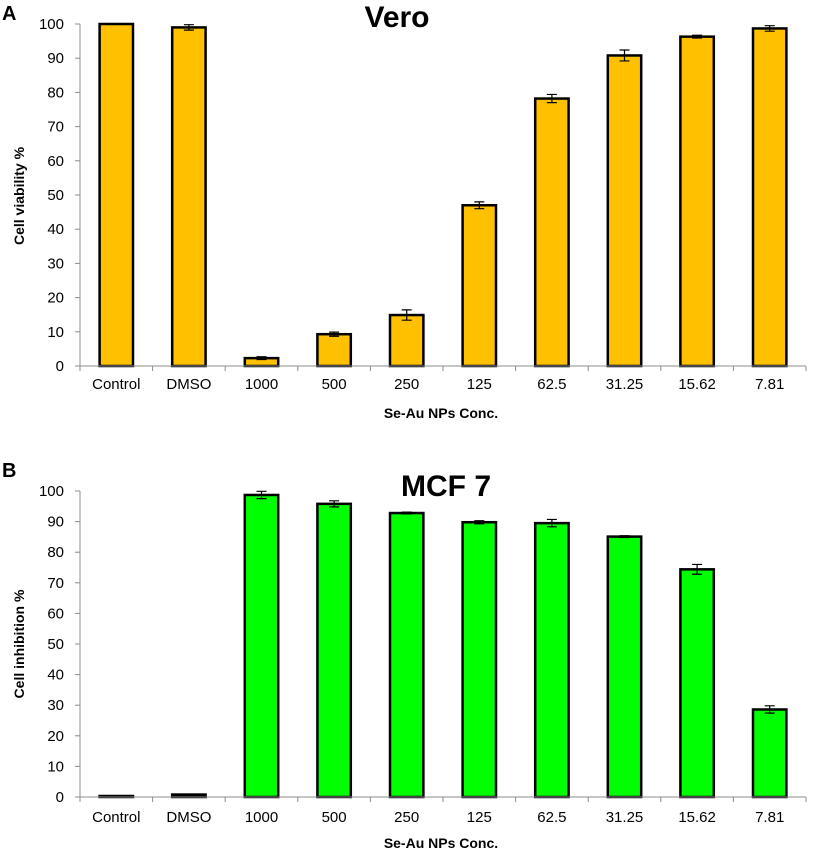 This screenshot has height=855, width=816. Describe the element at coordinates (19, 643) in the screenshot. I see `y-axis-title-inhibition: Cell inhibition %` at that location.